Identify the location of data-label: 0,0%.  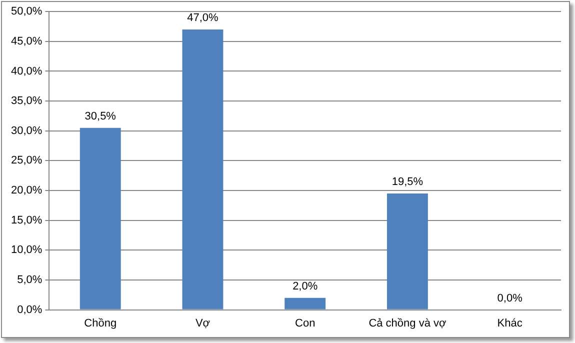
(510, 298).